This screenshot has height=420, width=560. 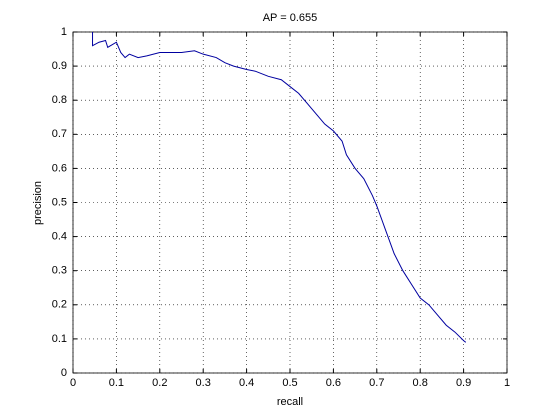 I want to click on y-tick-label: 0.3, so click(x=59, y=271).